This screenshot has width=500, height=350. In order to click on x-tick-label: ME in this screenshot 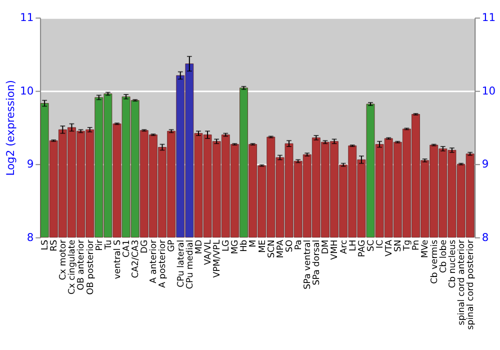, I will do `click(263, 246)`.